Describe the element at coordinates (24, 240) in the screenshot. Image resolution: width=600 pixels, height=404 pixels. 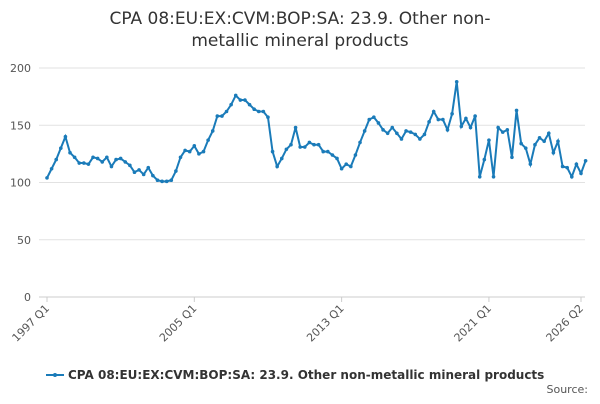
I see `y-tick-label: 50` at that location.